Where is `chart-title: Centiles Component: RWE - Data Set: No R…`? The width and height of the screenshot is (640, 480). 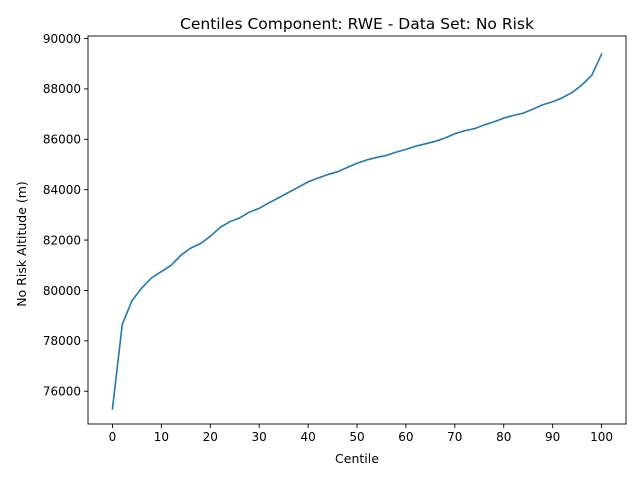
chart-title: Centiles Component: RWE - Data Set: No R… is located at coordinates (357, 24).